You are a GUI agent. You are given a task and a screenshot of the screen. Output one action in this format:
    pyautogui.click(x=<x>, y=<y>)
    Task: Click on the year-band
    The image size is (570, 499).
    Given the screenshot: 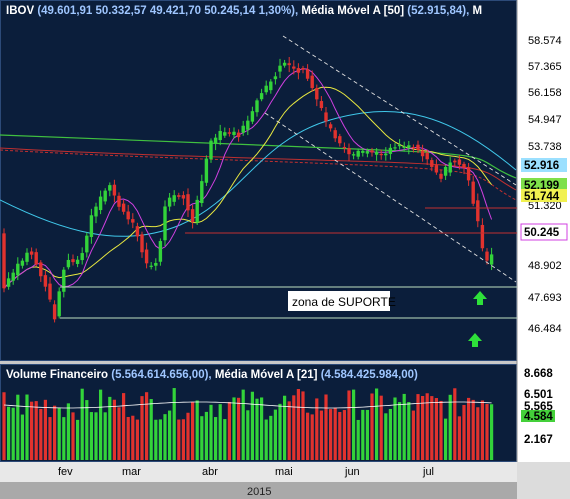 What is the action you would take?
    pyautogui.click(x=258, y=490)
    